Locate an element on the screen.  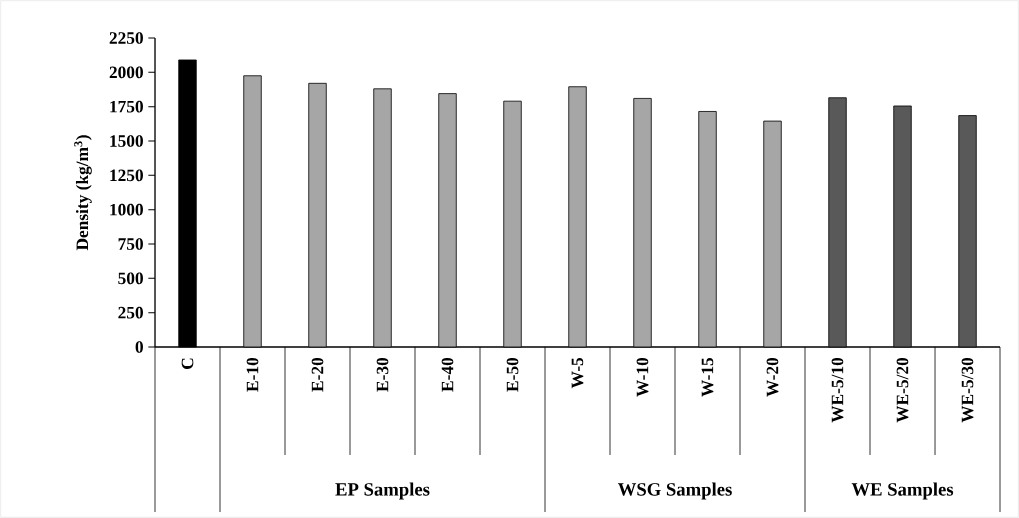
y-tick-label: 1000 is located at coordinates (126, 209).